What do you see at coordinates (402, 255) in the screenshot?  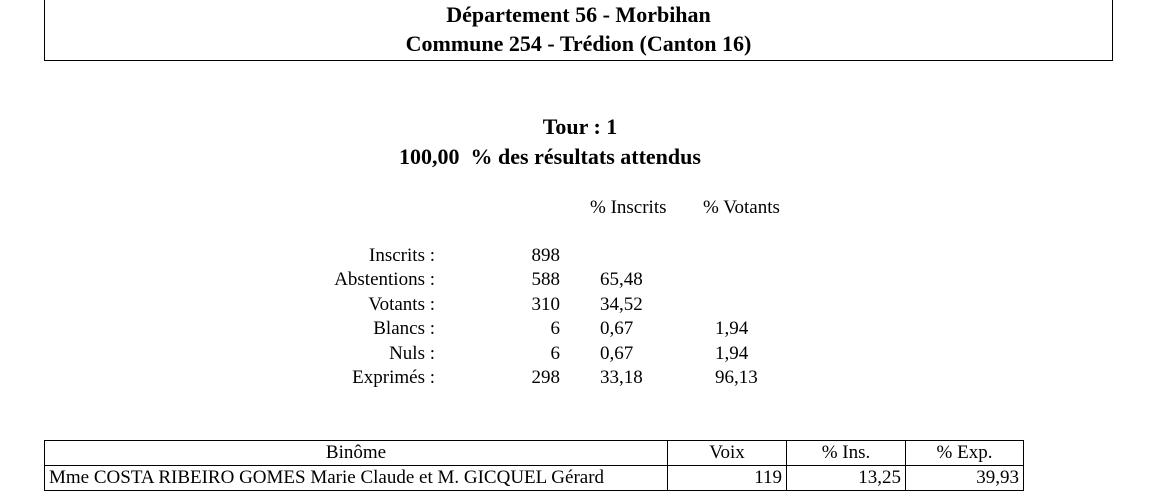 I see `stat-label: Inscrits :` at bounding box center [402, 255].